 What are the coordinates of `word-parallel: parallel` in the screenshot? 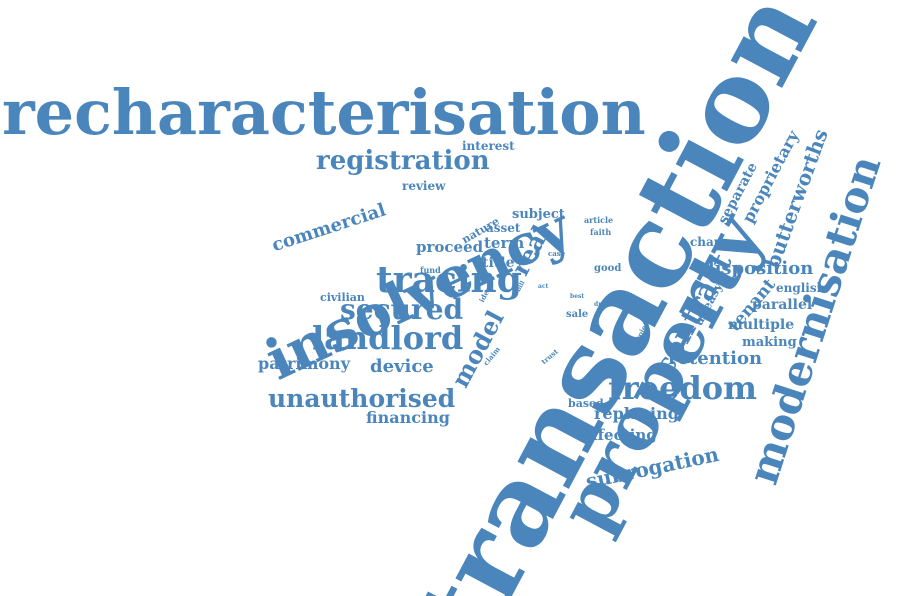 It's located at (782, 305).